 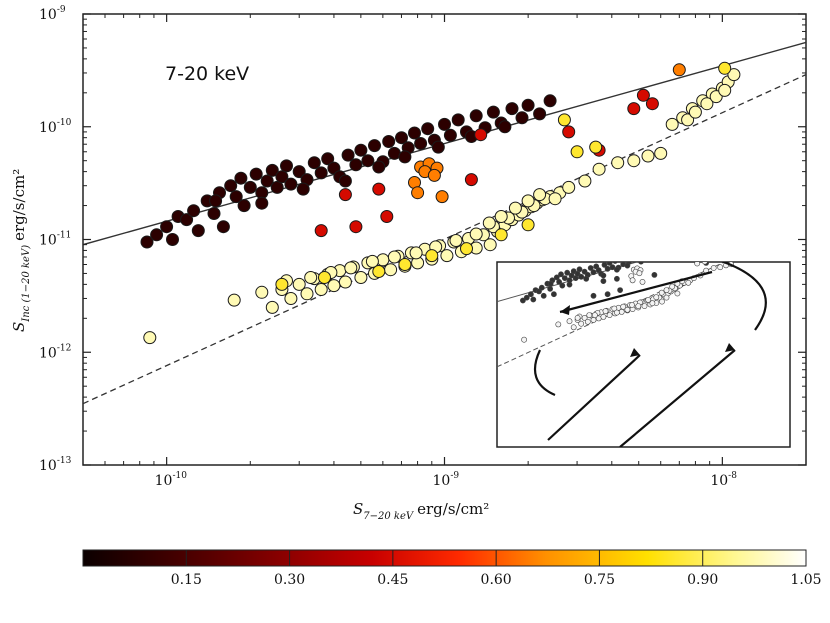 What do you see at coordinates (207, 74) in the screenshot?
I see `panel-label: 7-20 keV` at bounding box center [207, 74].